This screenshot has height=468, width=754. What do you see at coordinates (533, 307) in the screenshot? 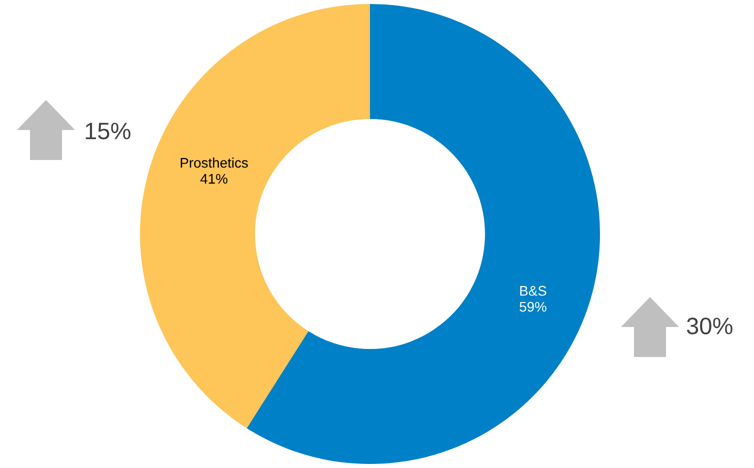
I see `data-label: 59%` at bounding box center [533, 307].